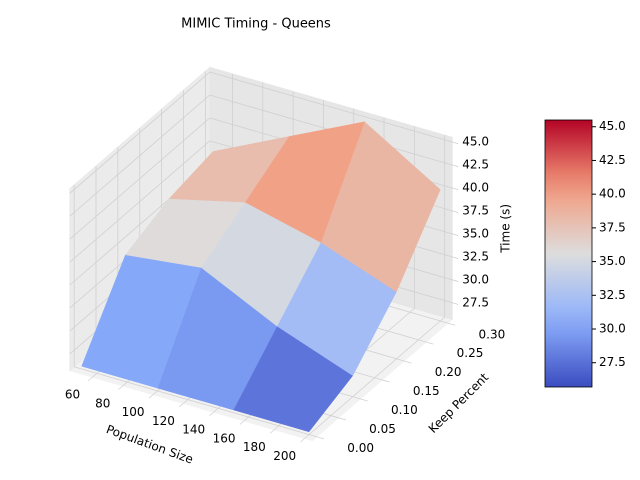 The width and height of the screenshot is (640, 480). Describe the element at coordinates (475, 165) in the screenshot. I see `z-tick-label: 42.5` at that location.